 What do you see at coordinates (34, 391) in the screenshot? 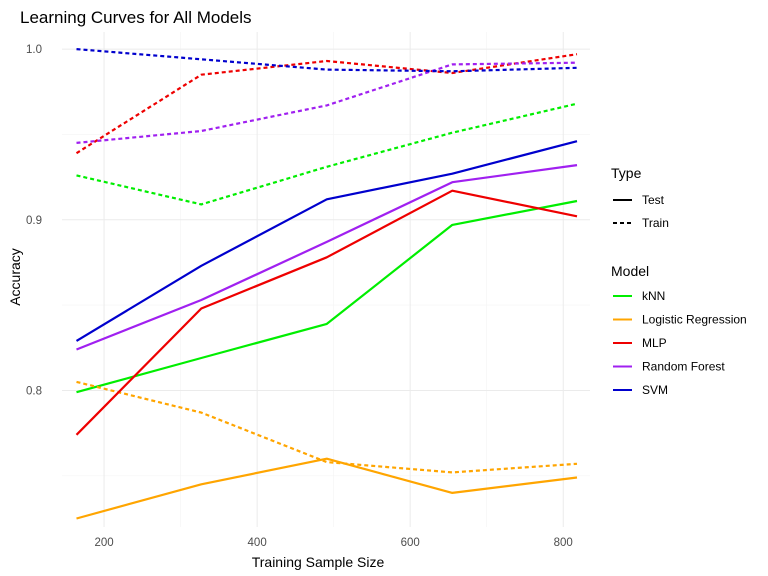
I see `y-tick-label: 0.8` at bounding box center [34, 391].